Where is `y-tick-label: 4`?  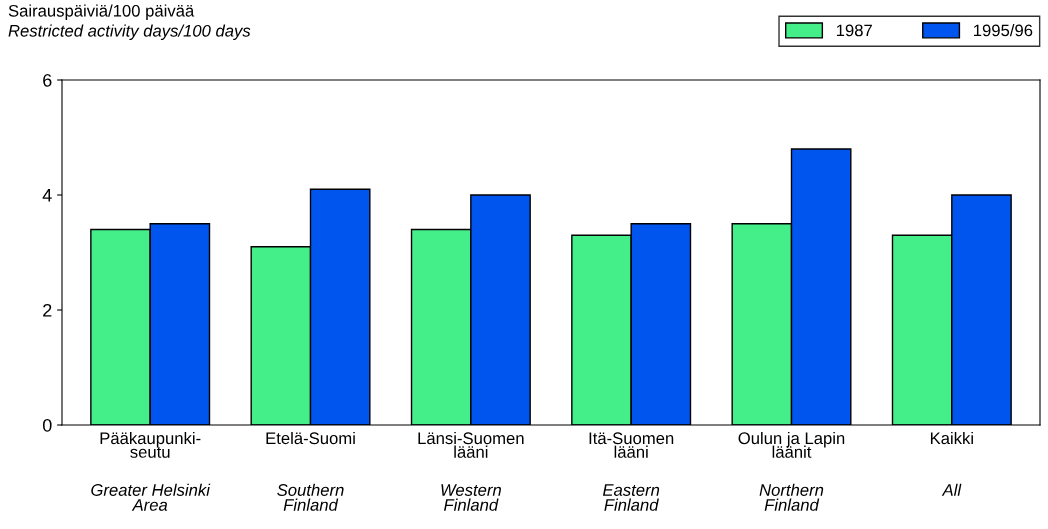 y-tick-label: 4 is located at coordinates (47, 195).